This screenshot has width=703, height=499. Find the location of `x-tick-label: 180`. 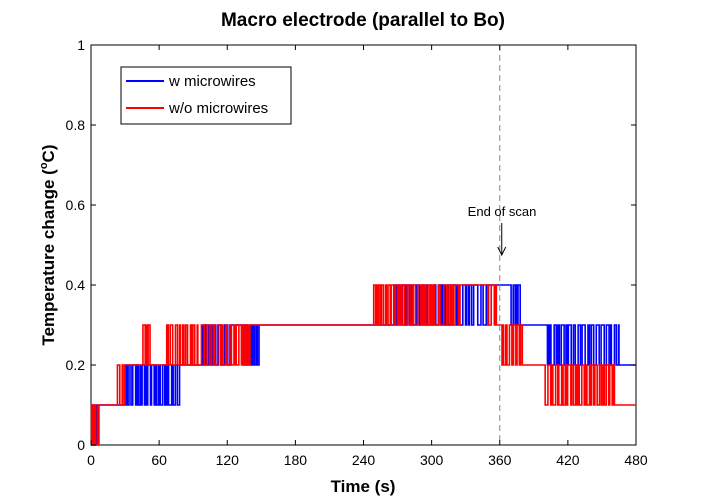

x-tick-label: 180 is located at coordinates (296, 460).